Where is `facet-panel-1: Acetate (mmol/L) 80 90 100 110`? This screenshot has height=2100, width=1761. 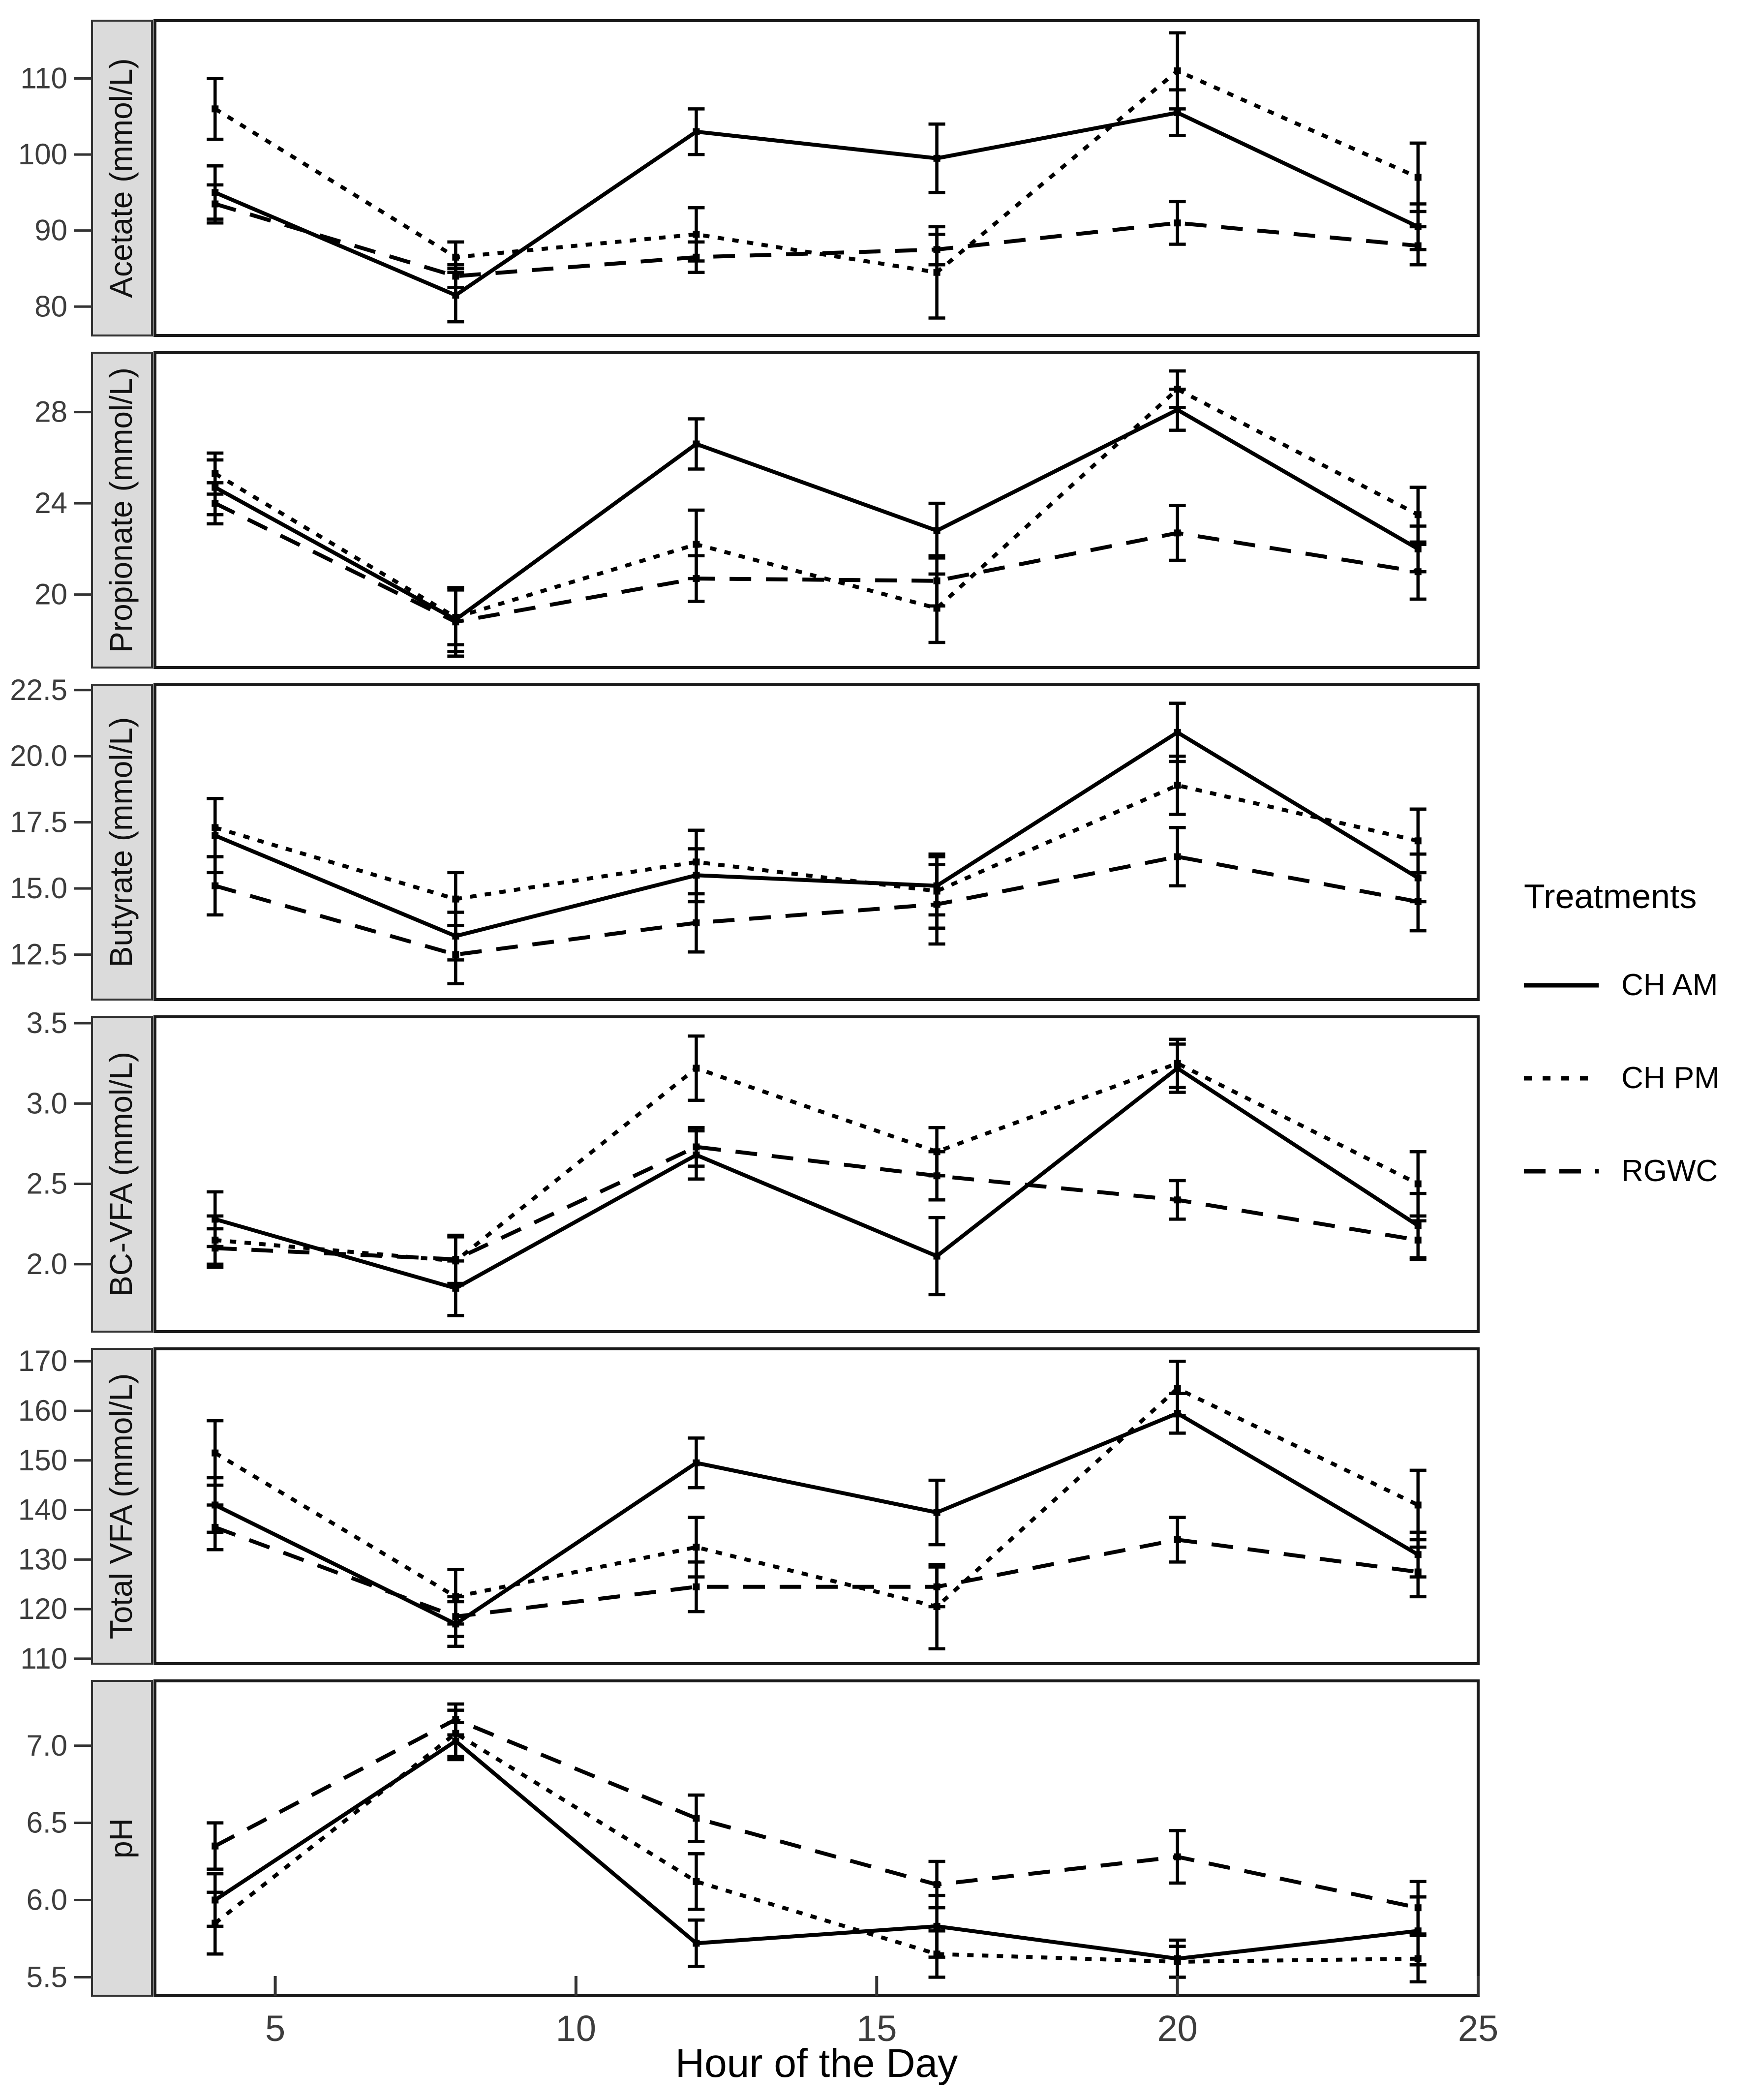
facet-panel-1: Acetate (mmol/L) 80 90 100 110 is located at coordinates (749, 178).